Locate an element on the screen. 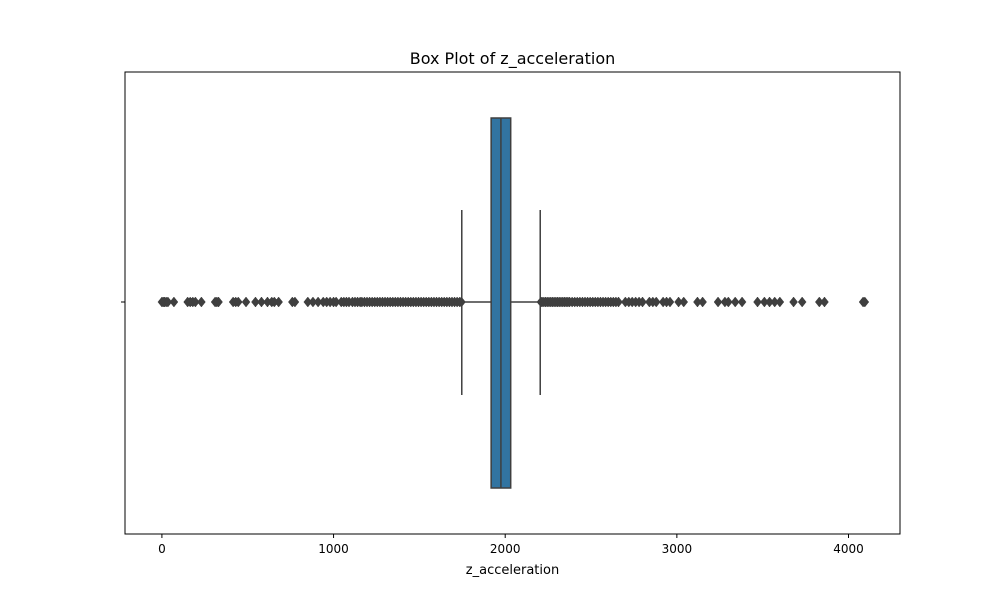  x-axis-label: z_acceleration is located at coordinates (512, 570).